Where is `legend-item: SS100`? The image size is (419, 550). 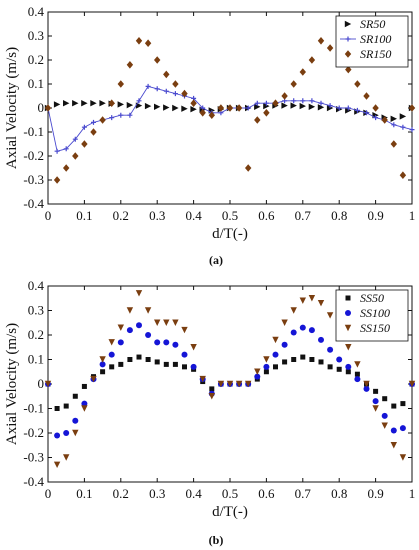
legend-item: SS100 is located at coordinates (367, 313).